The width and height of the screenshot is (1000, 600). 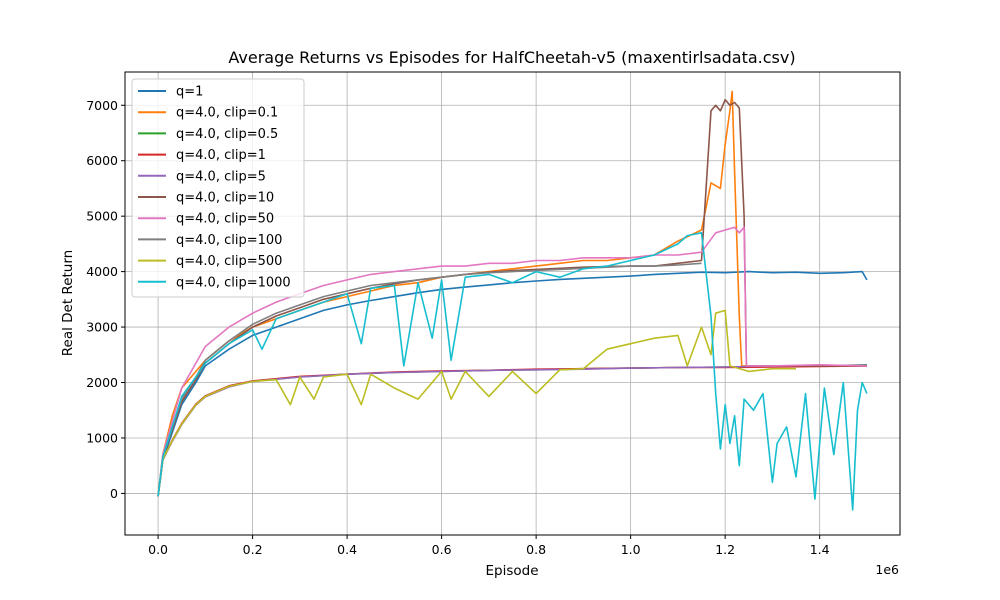 What do you see at coordinates (631, 549) in the screenshot?
I see `x-tick-label: 1.0` at bounding box center [631, 549].